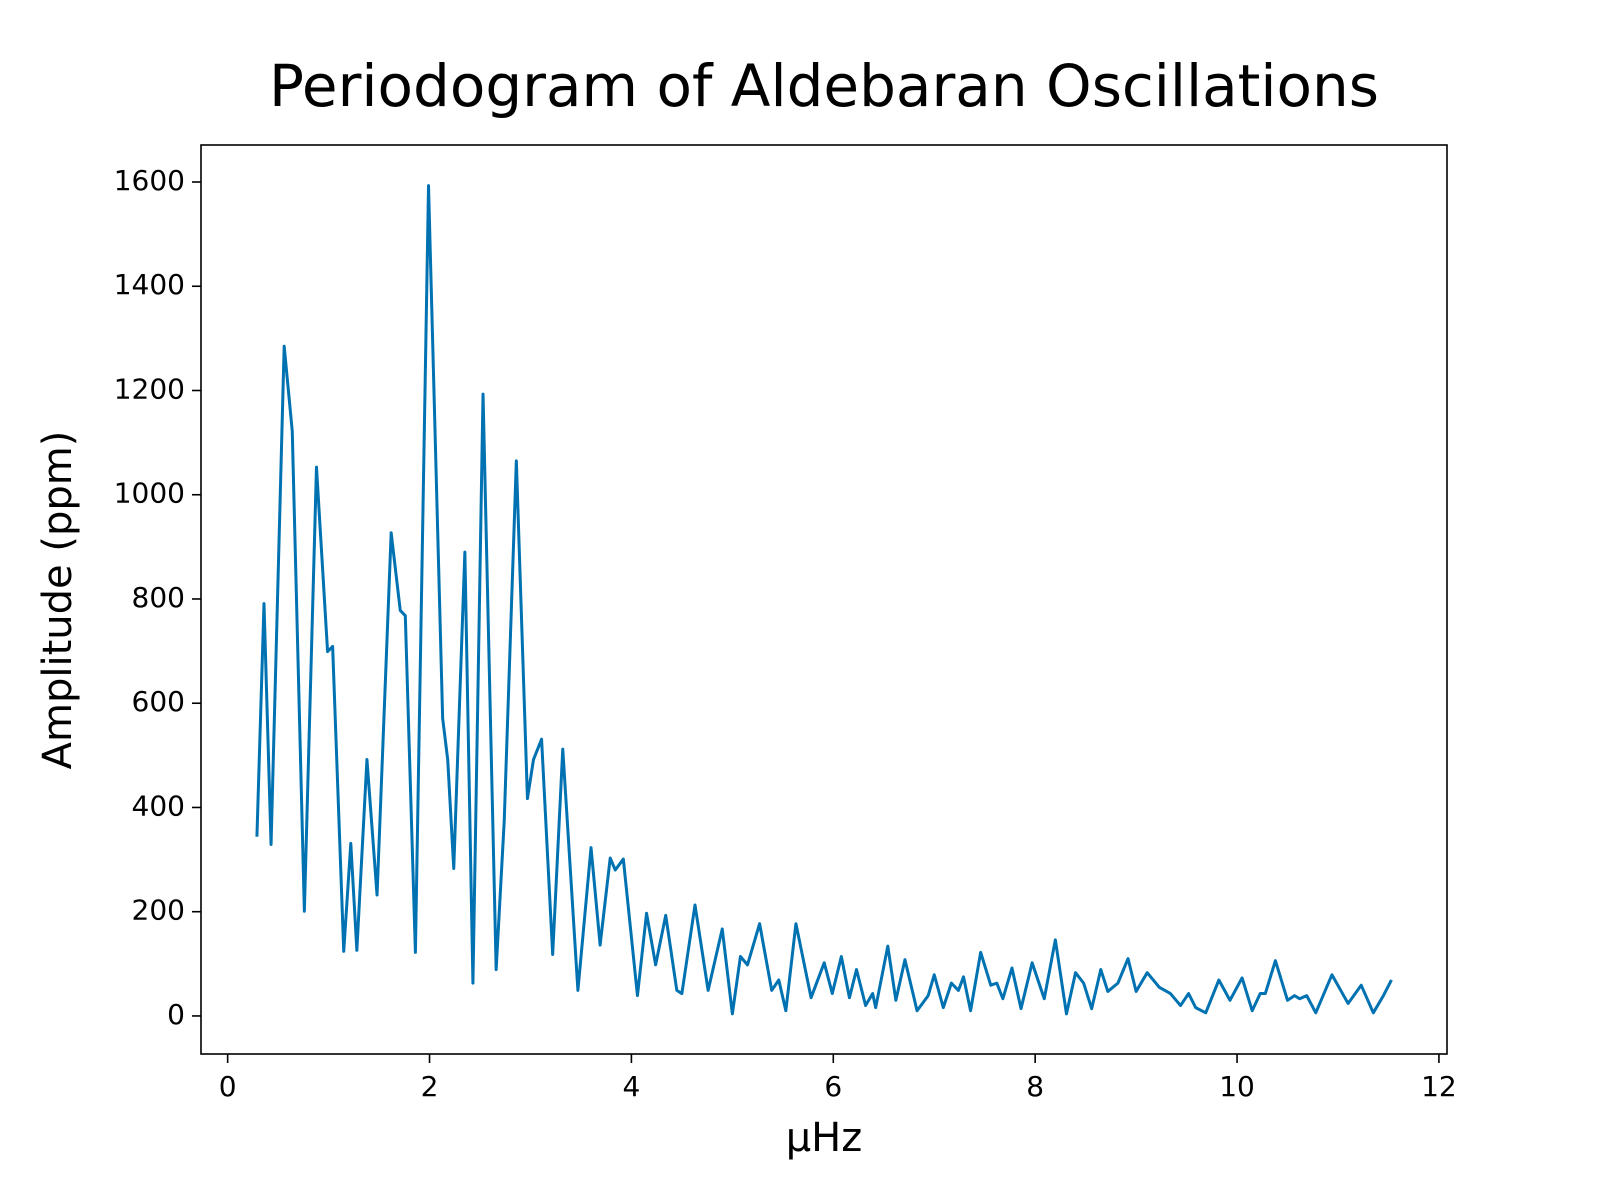 The width and height of the screenshot is (1600, 1200). Describe the element at coordinates (158, 805) in the screenshot. I see `y-tick-label: 400` at that location.